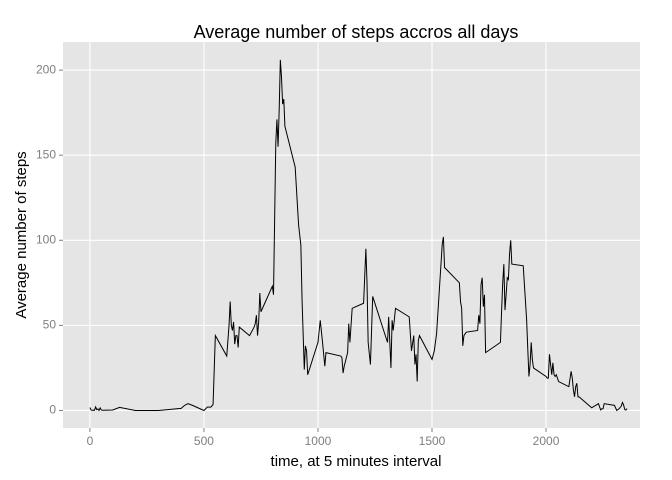 The image size is (672, 480). I want to click on x-tick-label: 1000, so click(318, 441).